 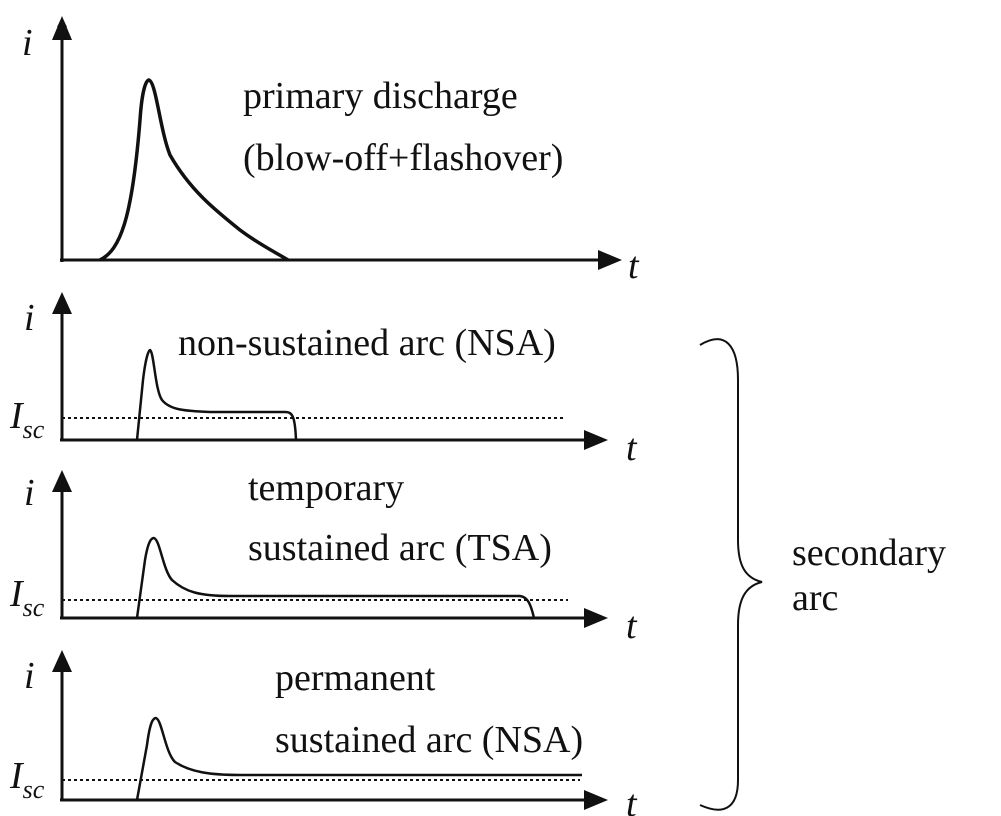 What do you see at coordinates (355, 678) in the screenshot?
I see `panel-text: permanent` at bounding box center [355, 678].